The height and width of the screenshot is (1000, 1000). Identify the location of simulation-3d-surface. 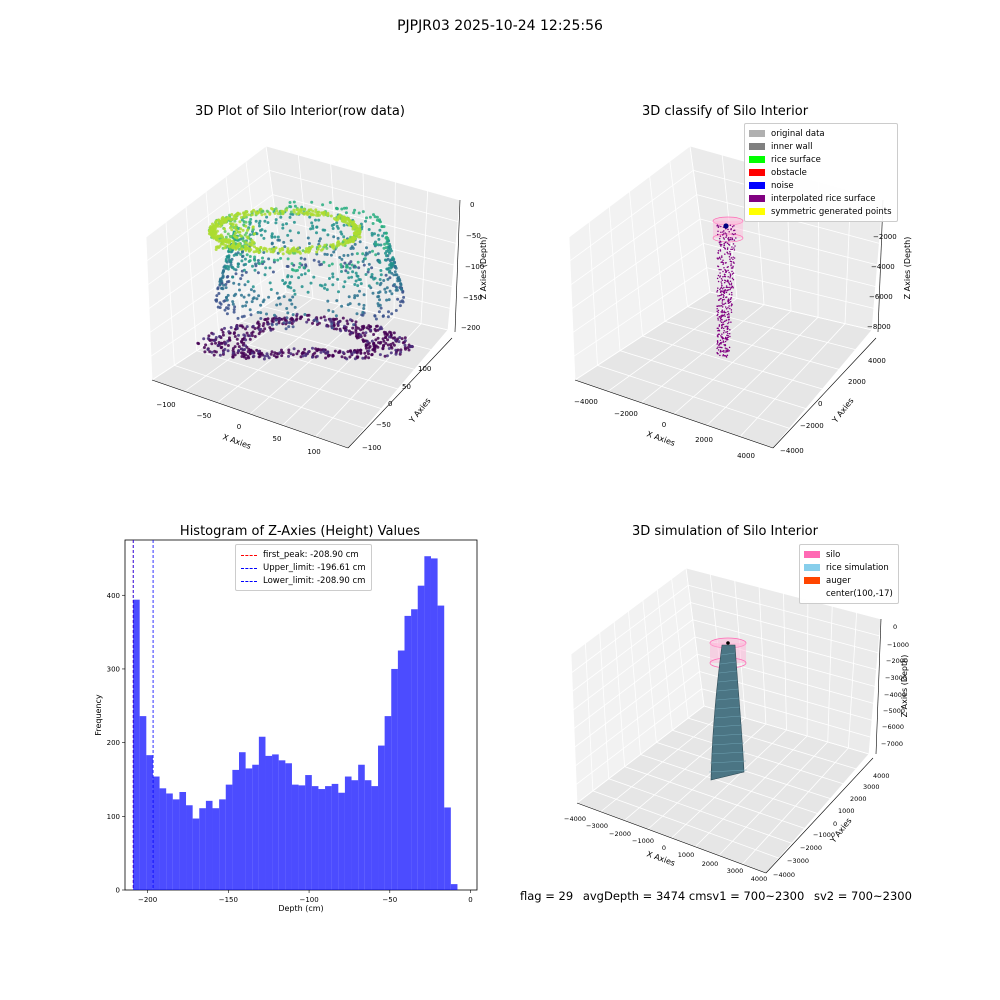
(728, 709).